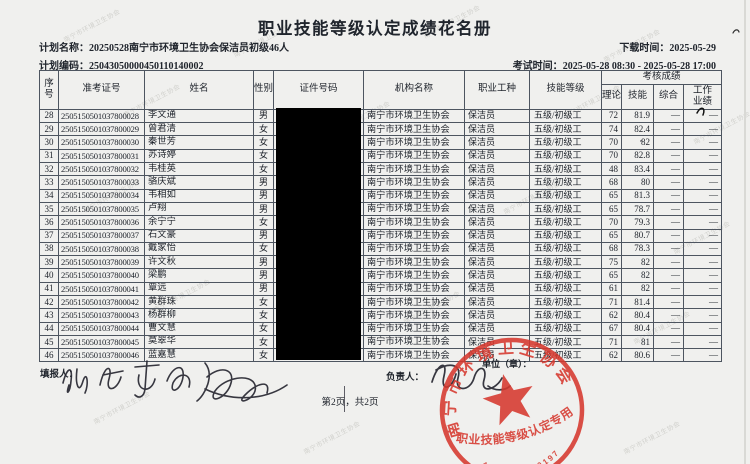 The width and height of the screenshot is (750, 464). I want to click on cell-theory: 75, so click(611, 262).